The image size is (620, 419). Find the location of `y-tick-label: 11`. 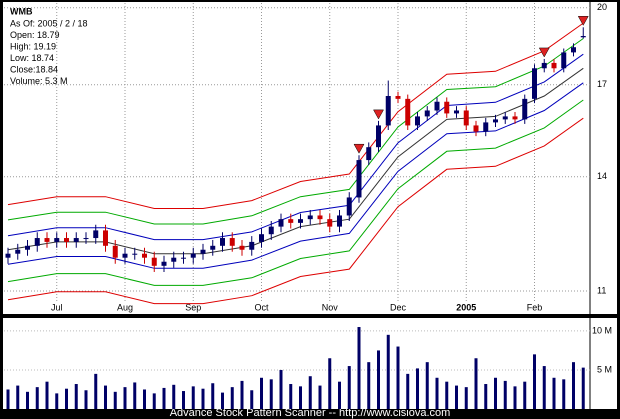

y-tick-label: 11 is located at coordinates (601, 290).